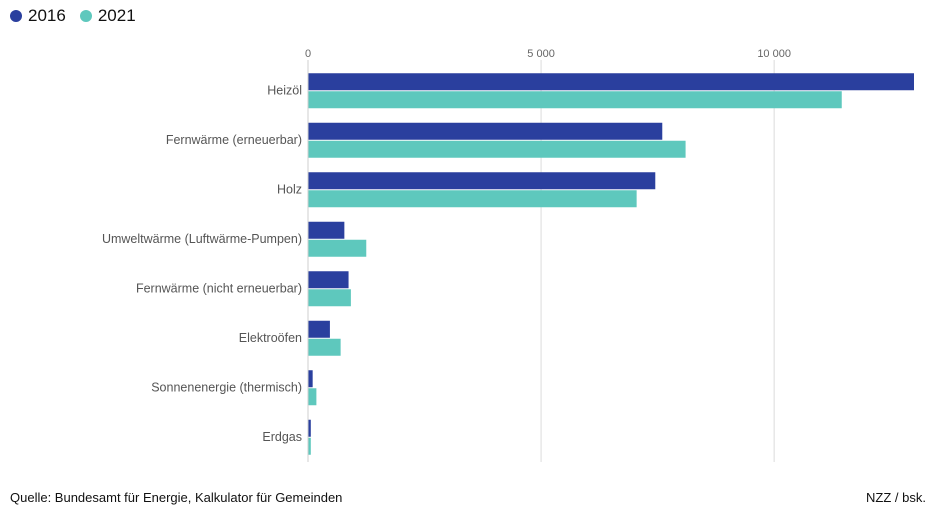 The width and height of the screenshot is (942, 517). Describe the element at coordinates (116, 15) in the screenshot. I see `legend-label-2021: 2021` at that location.